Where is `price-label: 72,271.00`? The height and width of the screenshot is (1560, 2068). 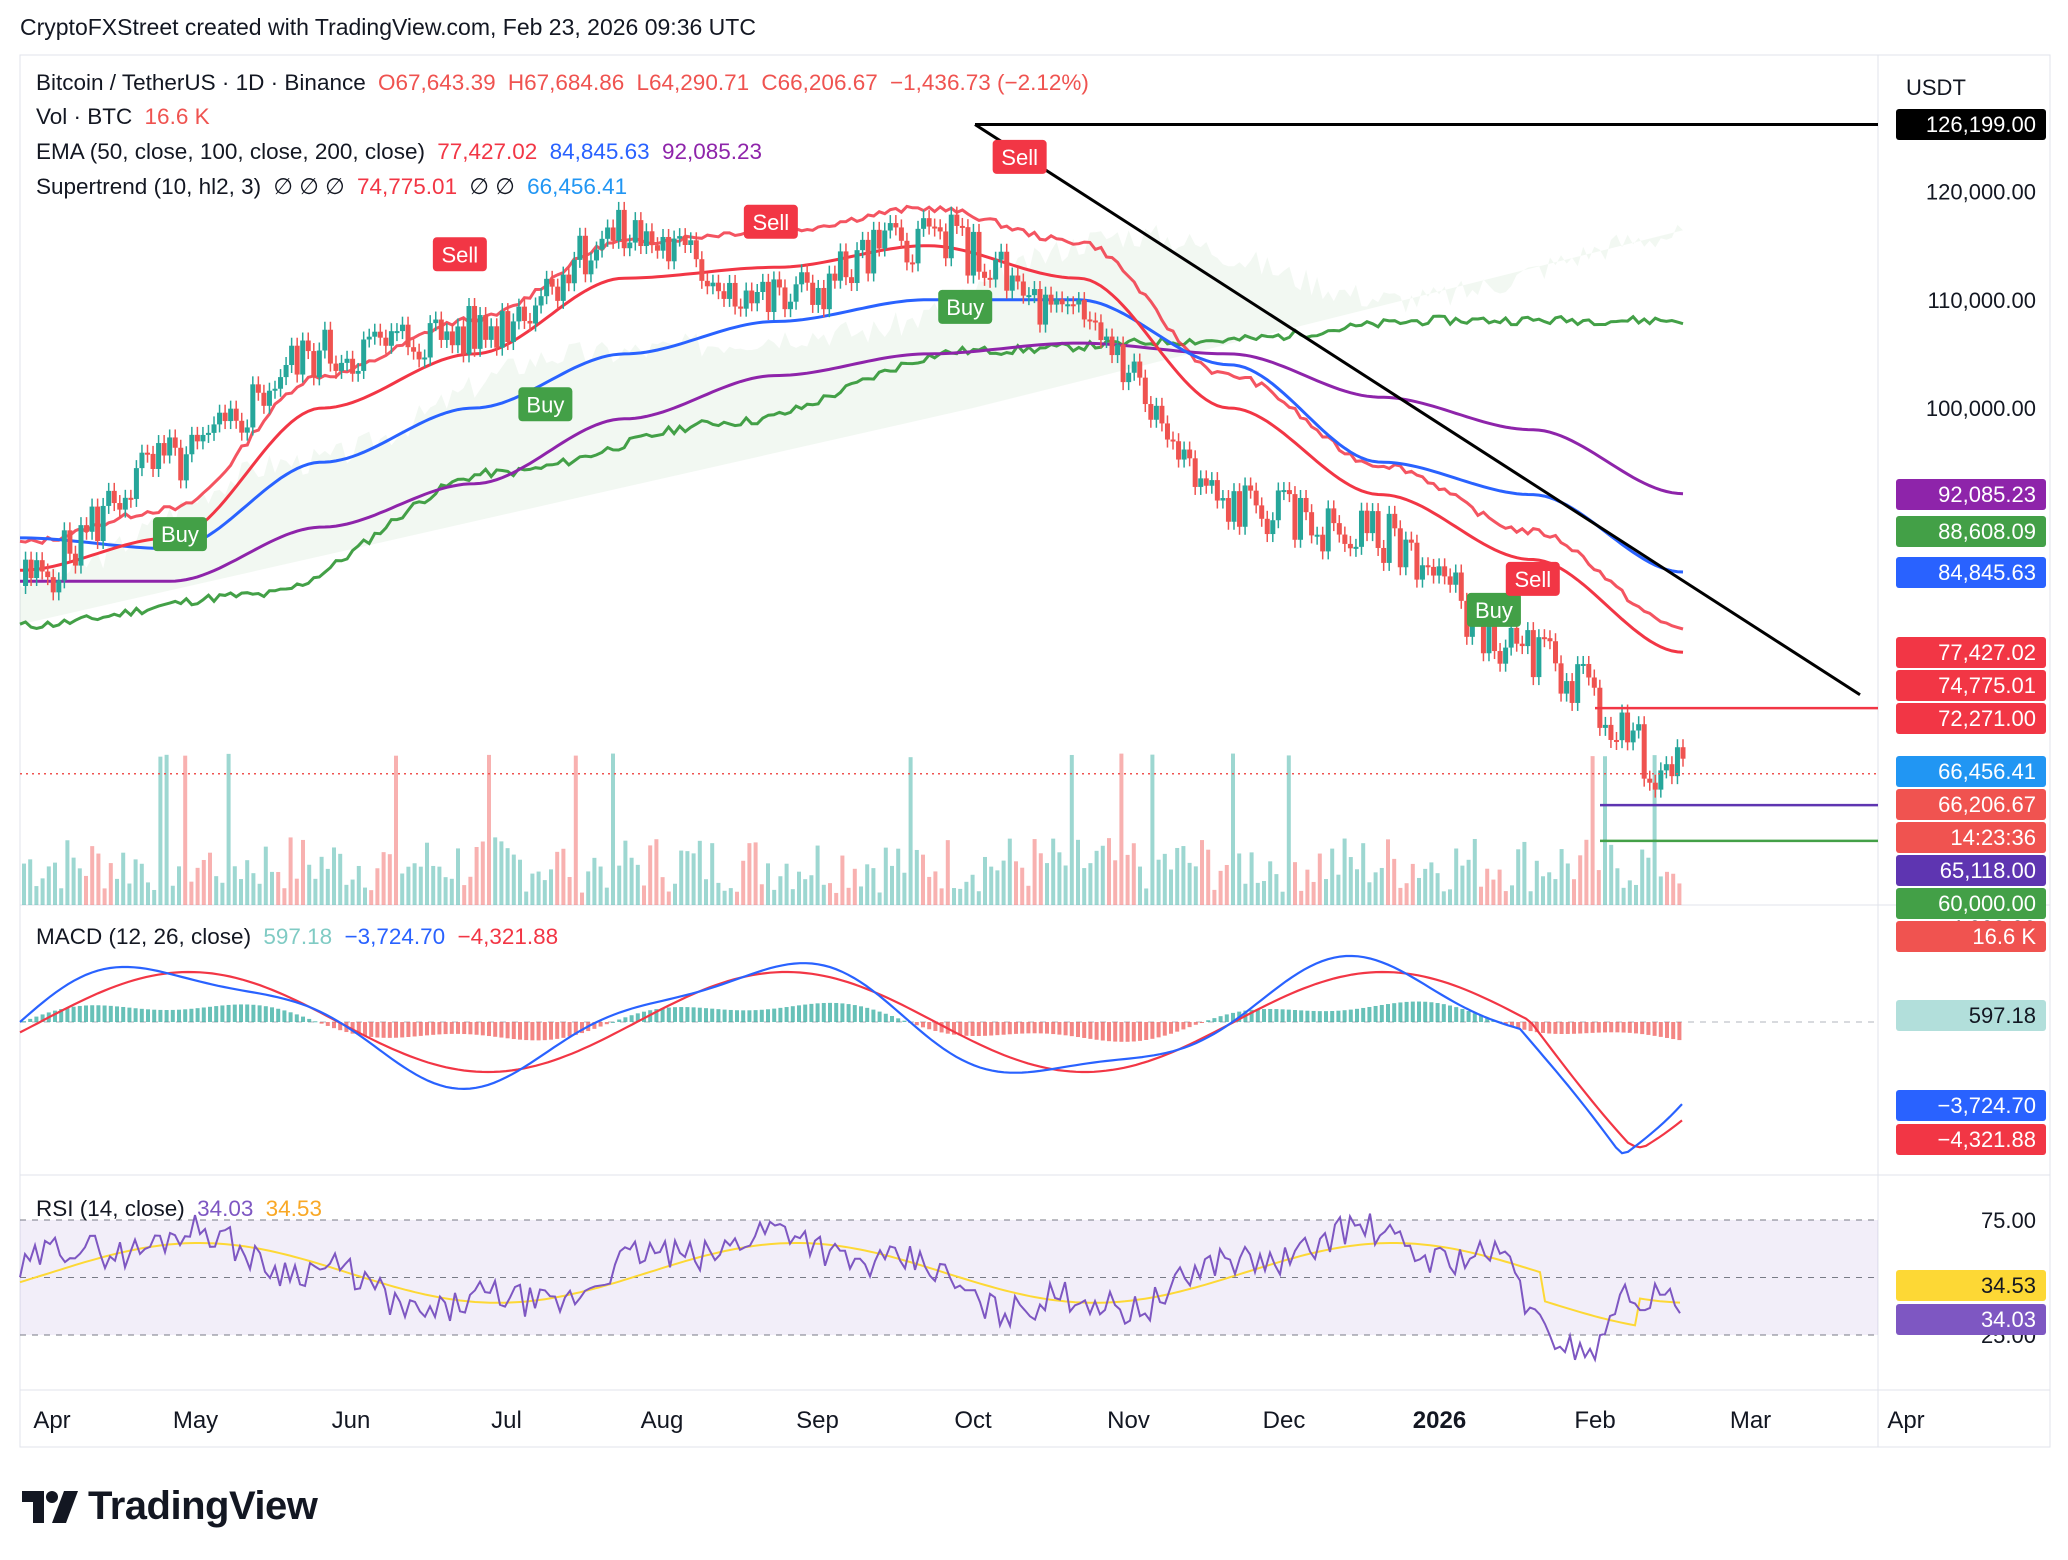 price-label: 72,271.00 is located at coordinates (1971, 718).